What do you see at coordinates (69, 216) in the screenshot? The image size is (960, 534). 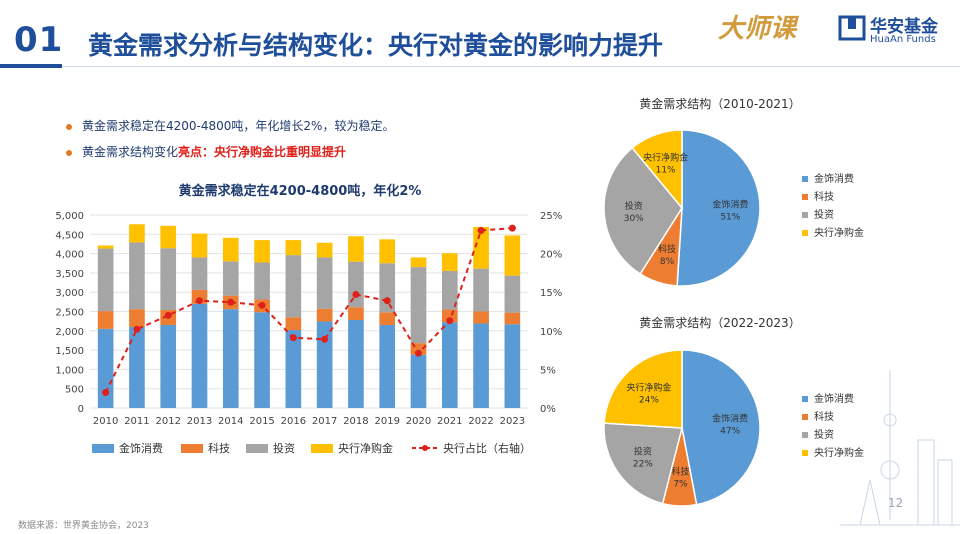 I see `y-tick-label: 5,000` at bounding box center [69, 216].